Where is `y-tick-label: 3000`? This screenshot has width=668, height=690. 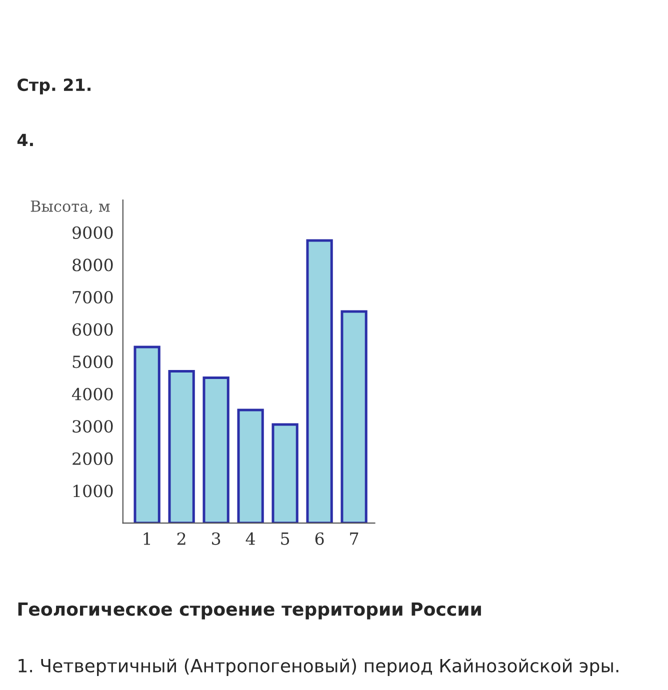
y-tick-label: 3000 is located at coordinates (92, 426).